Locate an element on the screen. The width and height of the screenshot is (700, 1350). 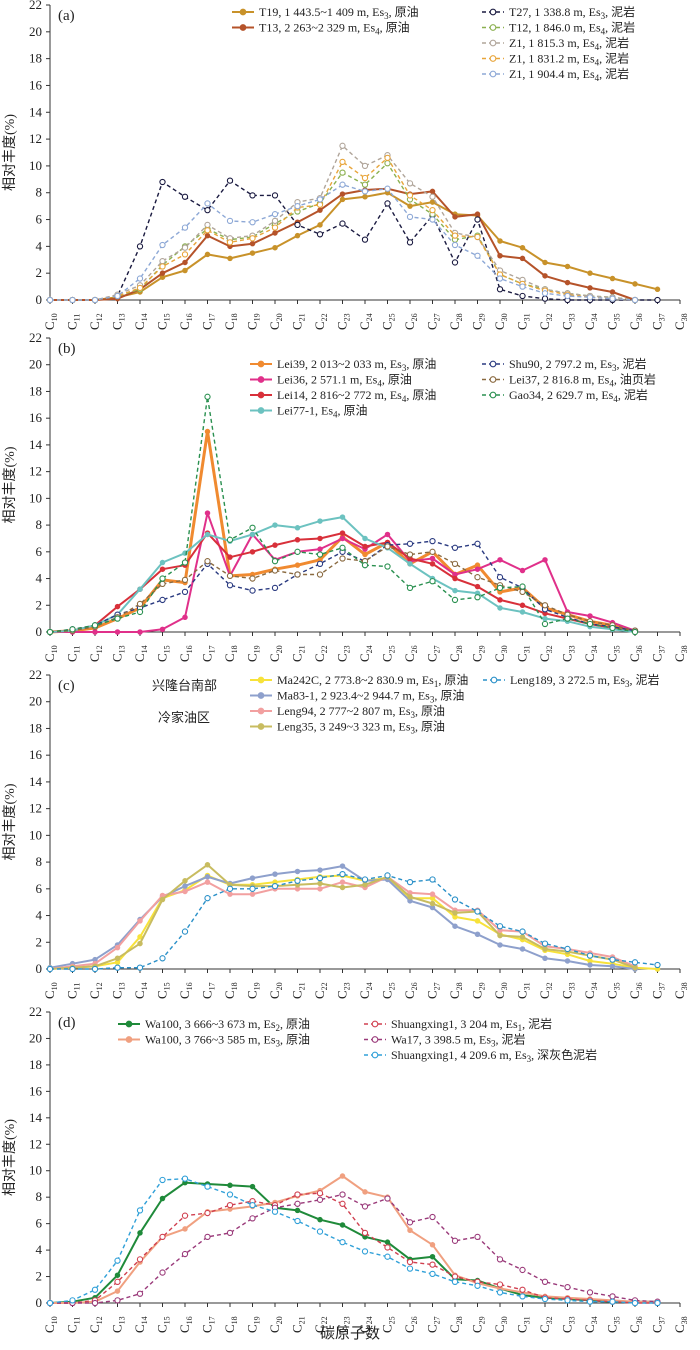
x-tick-sub: 12 is located at coordinates (99, 649).